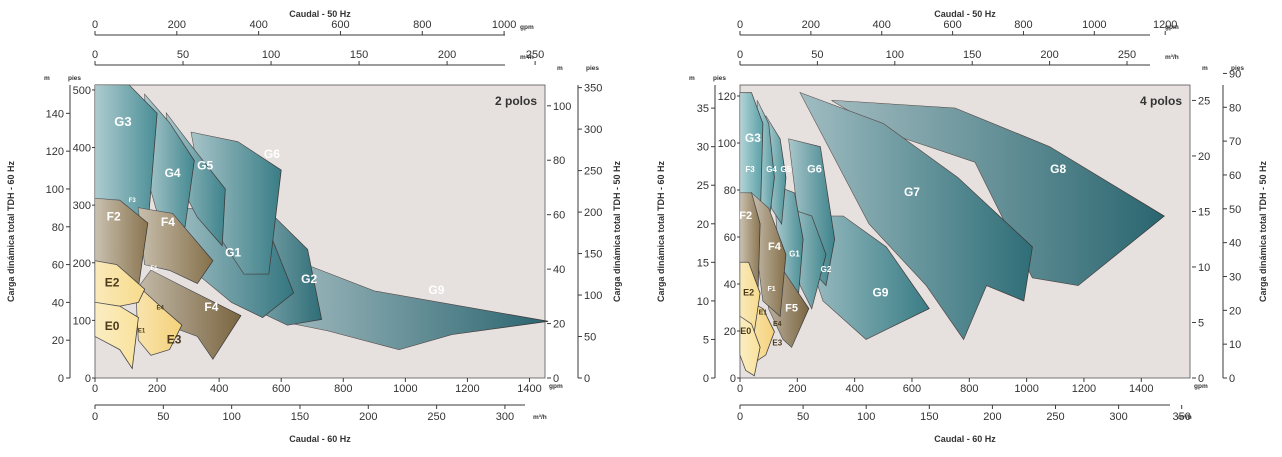 This screenshot has width=1282, height=457. Describe the element at coordinates (272, 154) in the screenshot. I see `region-label-g6: G6` at that location.